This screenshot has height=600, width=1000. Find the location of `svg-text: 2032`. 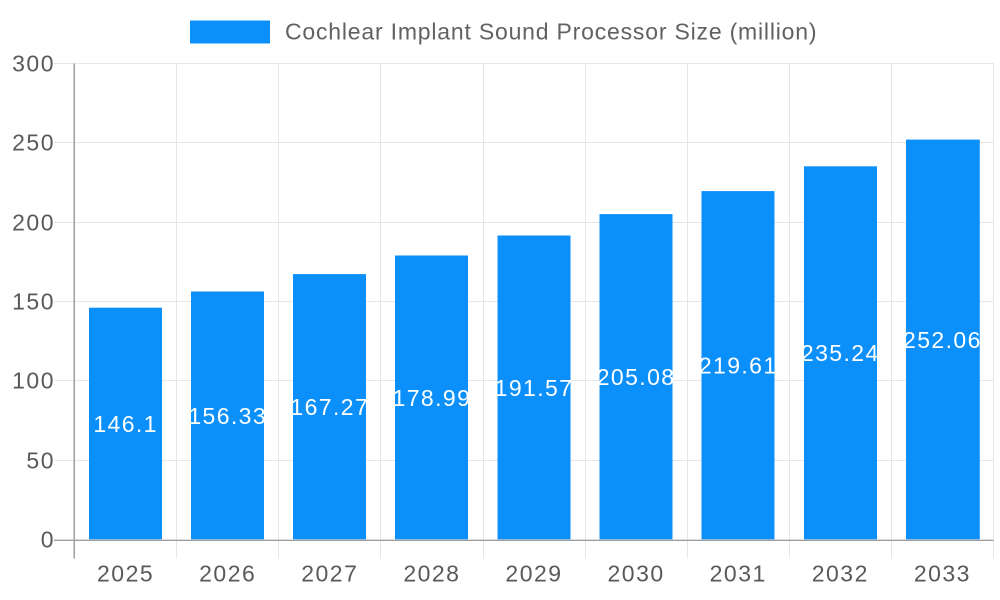

svg-text: 2032 is located at coordinates (840, 574).